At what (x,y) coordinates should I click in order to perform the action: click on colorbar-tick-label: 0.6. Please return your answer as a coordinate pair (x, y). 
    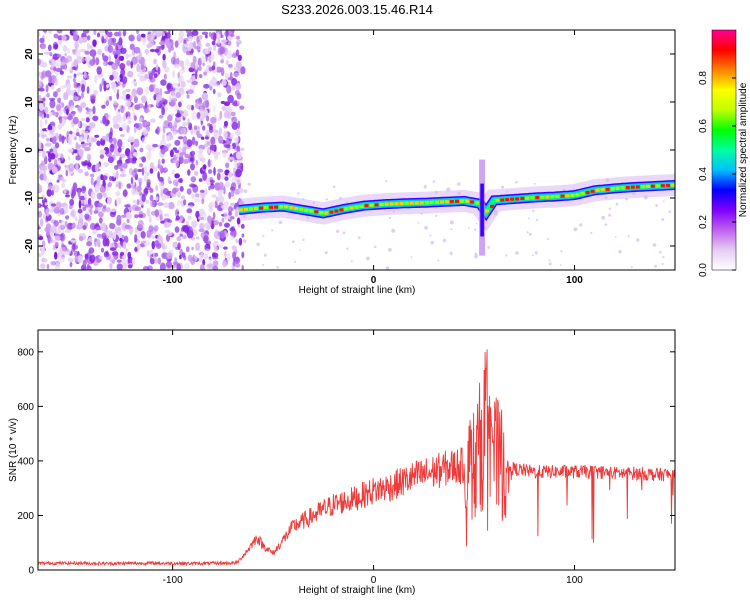
    Looking at the image, I should click on (703, 126).